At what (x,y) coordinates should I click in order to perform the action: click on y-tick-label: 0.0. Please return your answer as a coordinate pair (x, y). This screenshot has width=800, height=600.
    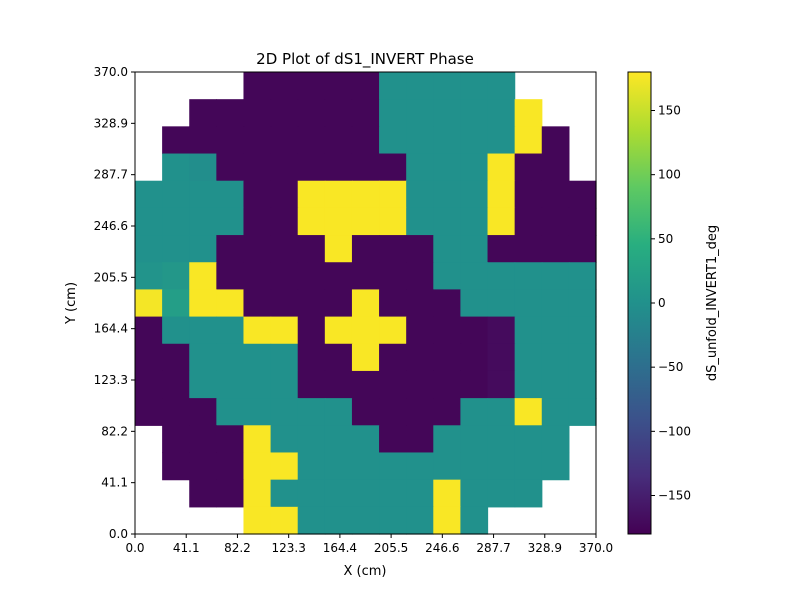
    Looking at the image, I should click on (118, 534).